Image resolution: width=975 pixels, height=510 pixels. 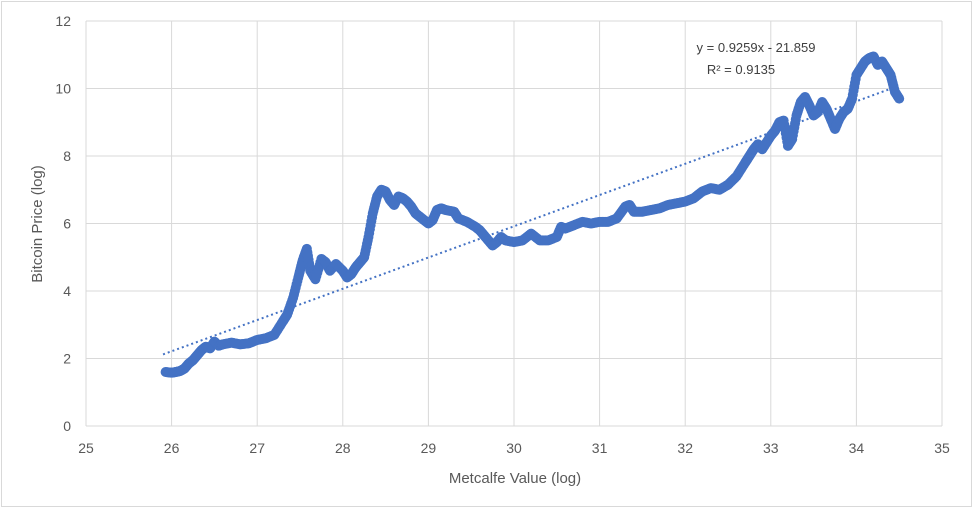 I want to click on x-tick-label: 29, so click(x=429, y=448).